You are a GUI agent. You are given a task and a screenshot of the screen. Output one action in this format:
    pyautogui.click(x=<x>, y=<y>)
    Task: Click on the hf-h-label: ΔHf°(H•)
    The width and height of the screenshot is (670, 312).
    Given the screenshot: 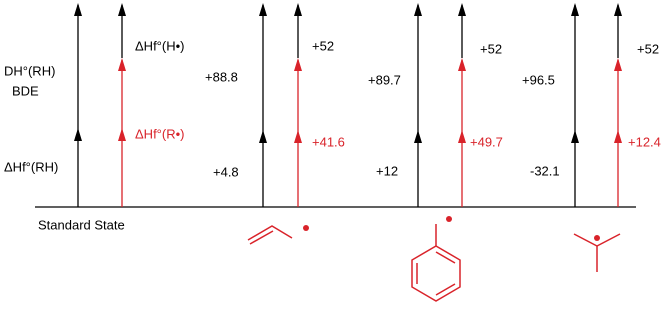 What is the action you would take?
    pyautogui.click(x=159, y=45)
    